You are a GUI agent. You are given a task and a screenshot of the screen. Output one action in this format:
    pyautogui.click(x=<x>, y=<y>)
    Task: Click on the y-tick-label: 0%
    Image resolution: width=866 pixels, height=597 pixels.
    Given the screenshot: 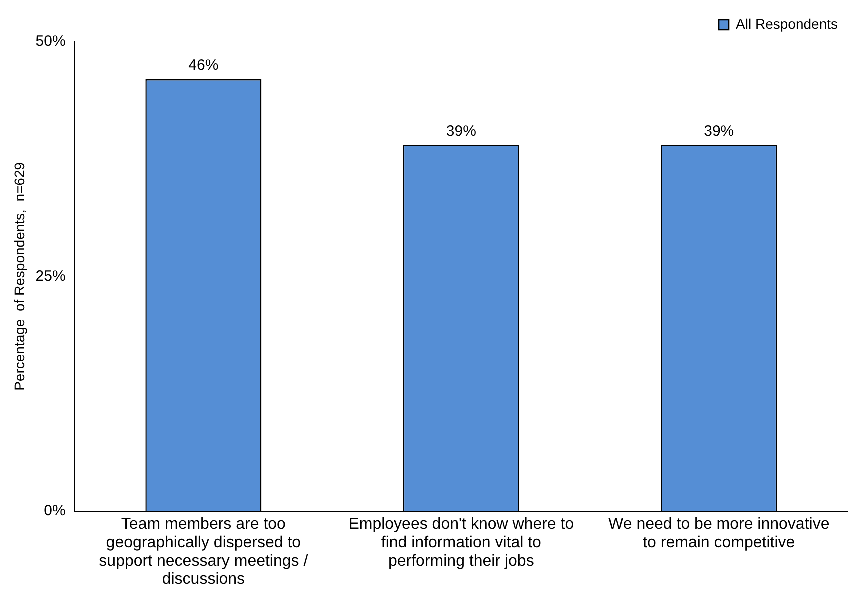 What is the action you would take?
    pyautogui.click(x=55, y=511)
    